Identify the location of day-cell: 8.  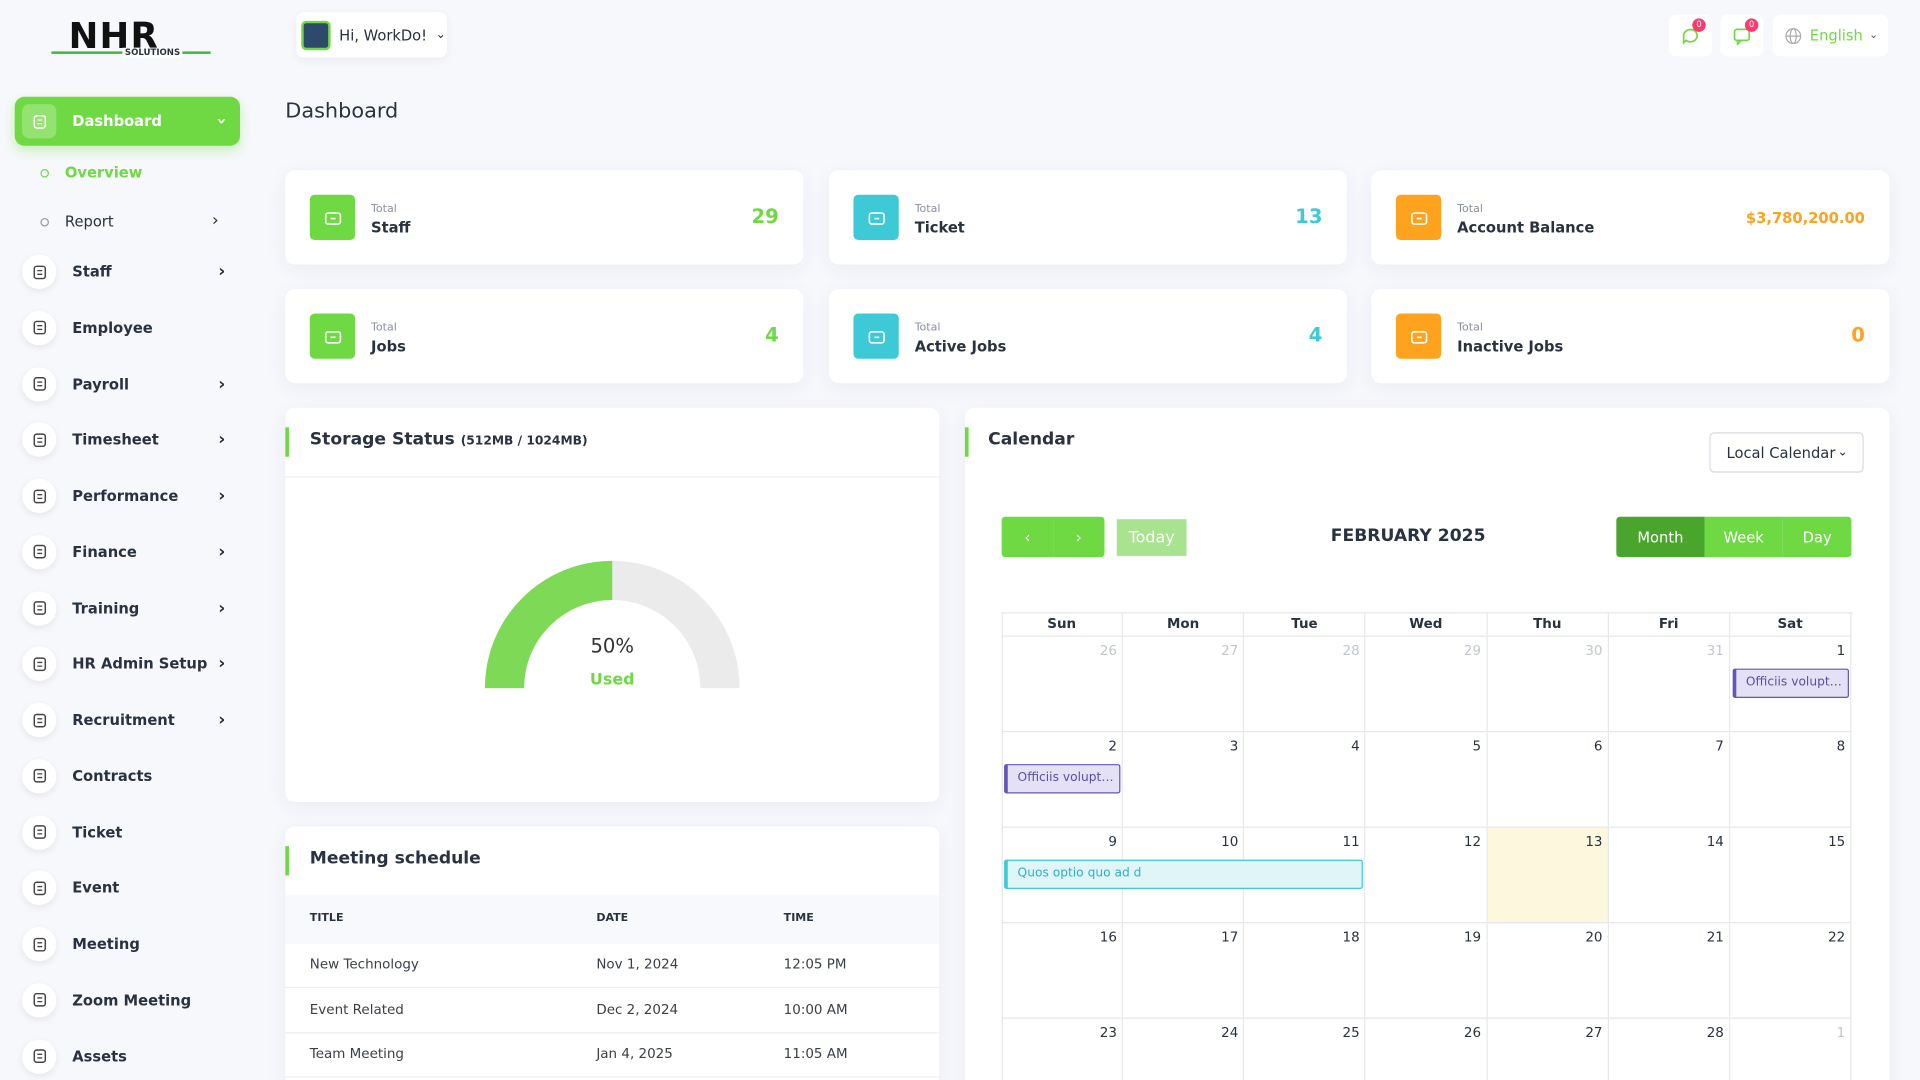
(1790, 780).